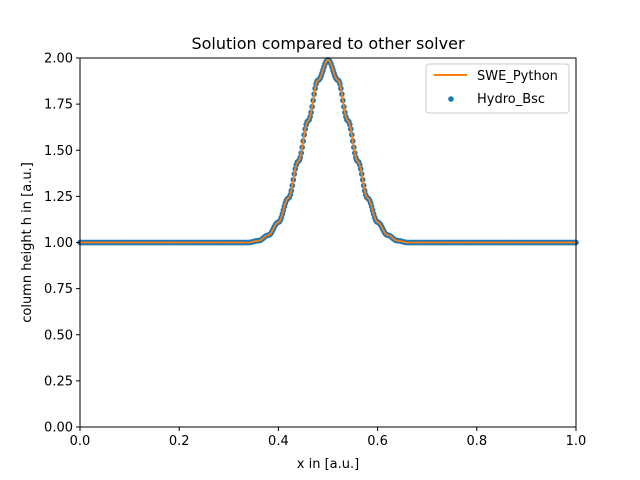  I want to click on y-tick-label: 0.75, so click(58, 289).